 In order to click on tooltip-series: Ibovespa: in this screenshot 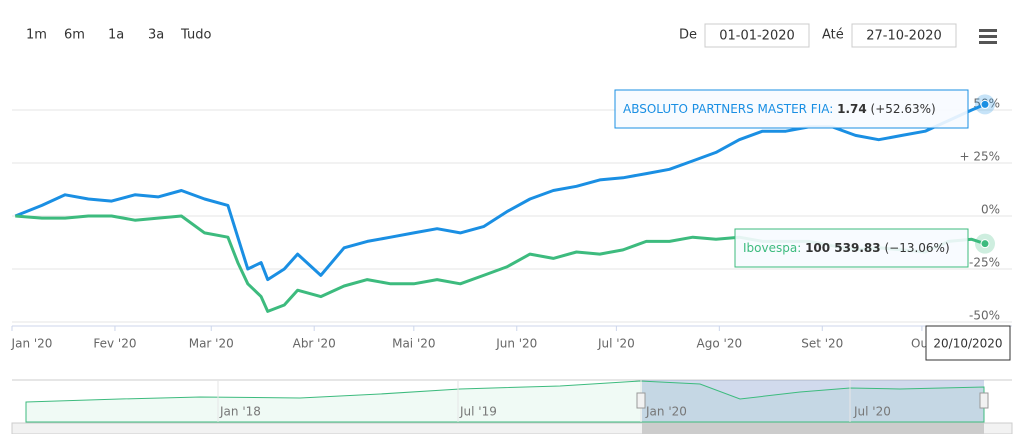, I will do `click(772, 248)`.